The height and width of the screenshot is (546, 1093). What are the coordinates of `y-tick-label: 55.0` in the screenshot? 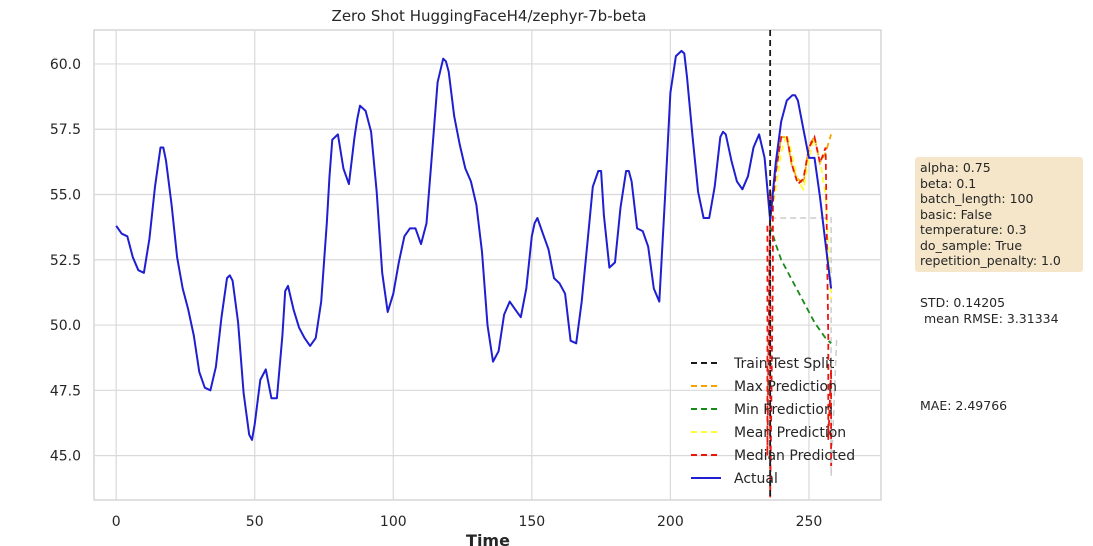 It's located at (65, 196).